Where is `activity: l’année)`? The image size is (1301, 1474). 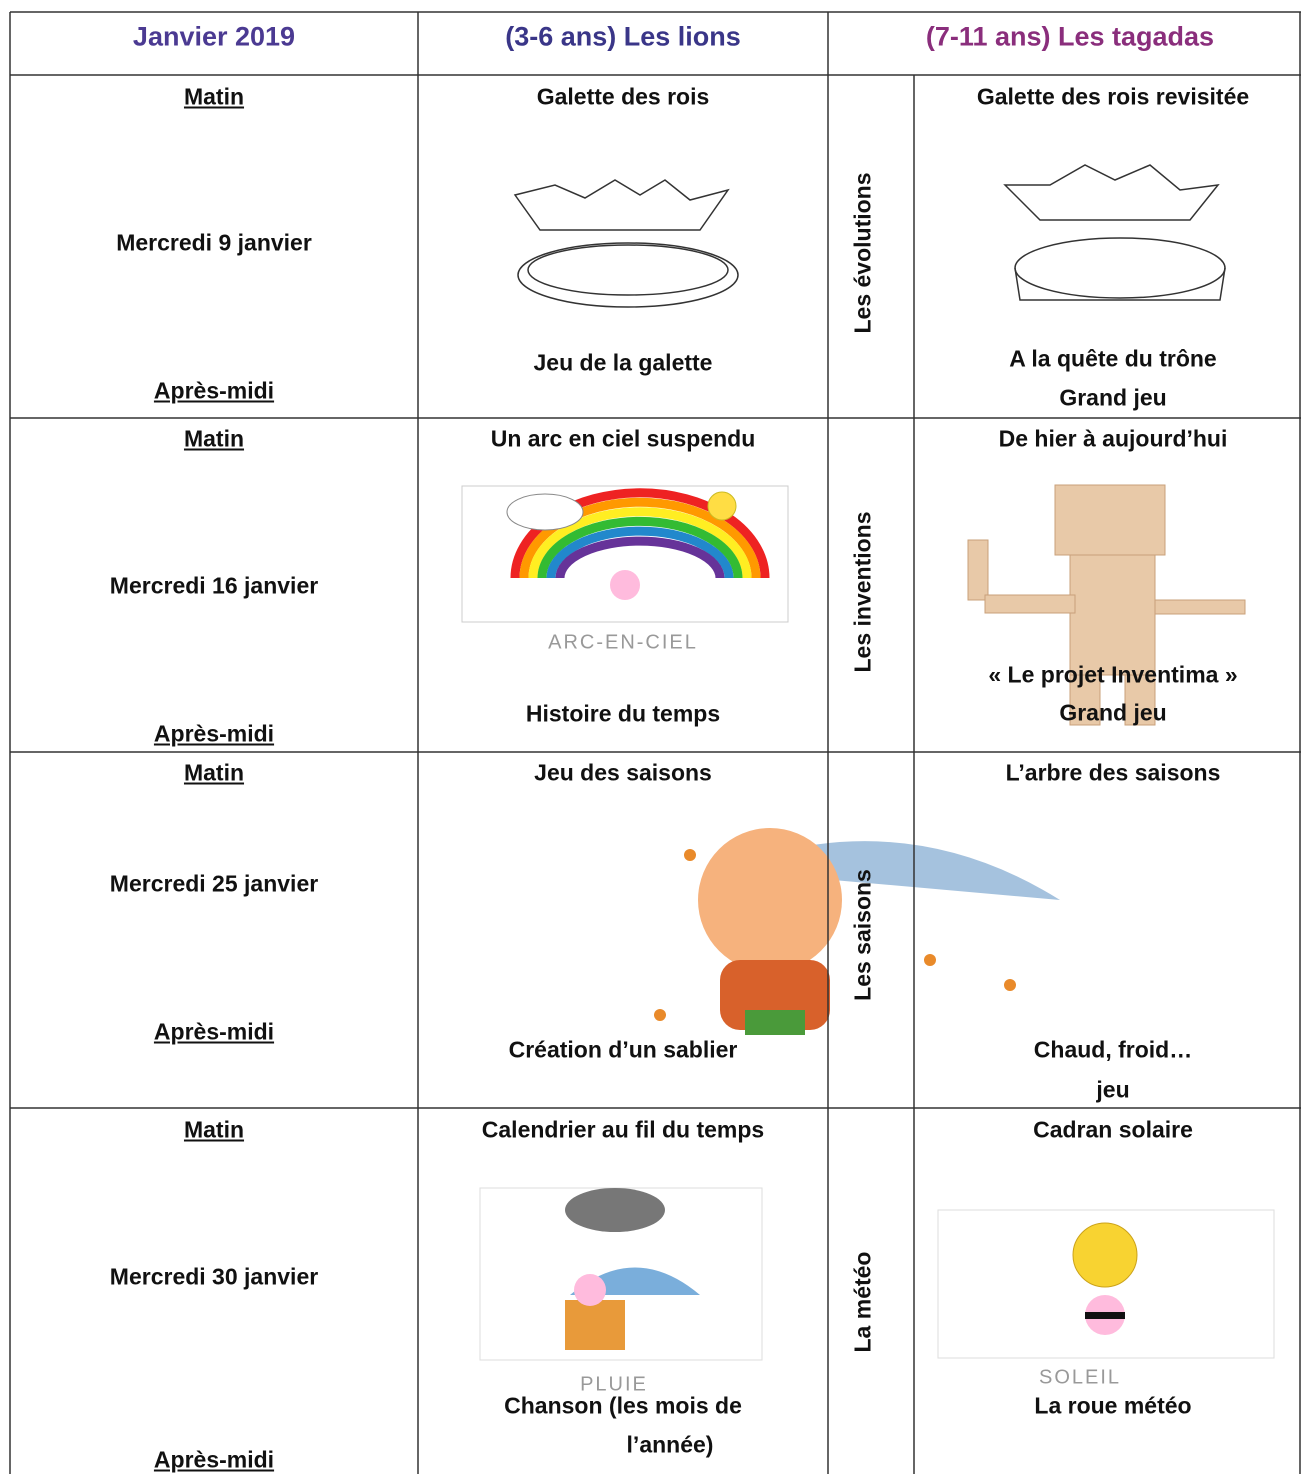
activity: l’année) is located at coordinates (670, 1444).